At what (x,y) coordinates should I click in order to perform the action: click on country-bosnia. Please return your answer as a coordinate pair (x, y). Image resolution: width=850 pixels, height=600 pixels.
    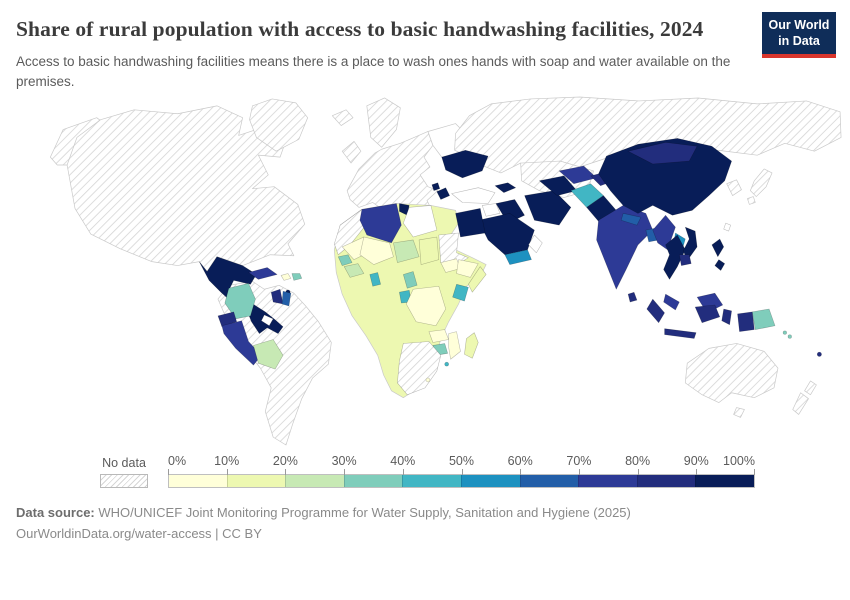
    Looking at the image, I should click on (436, 186).